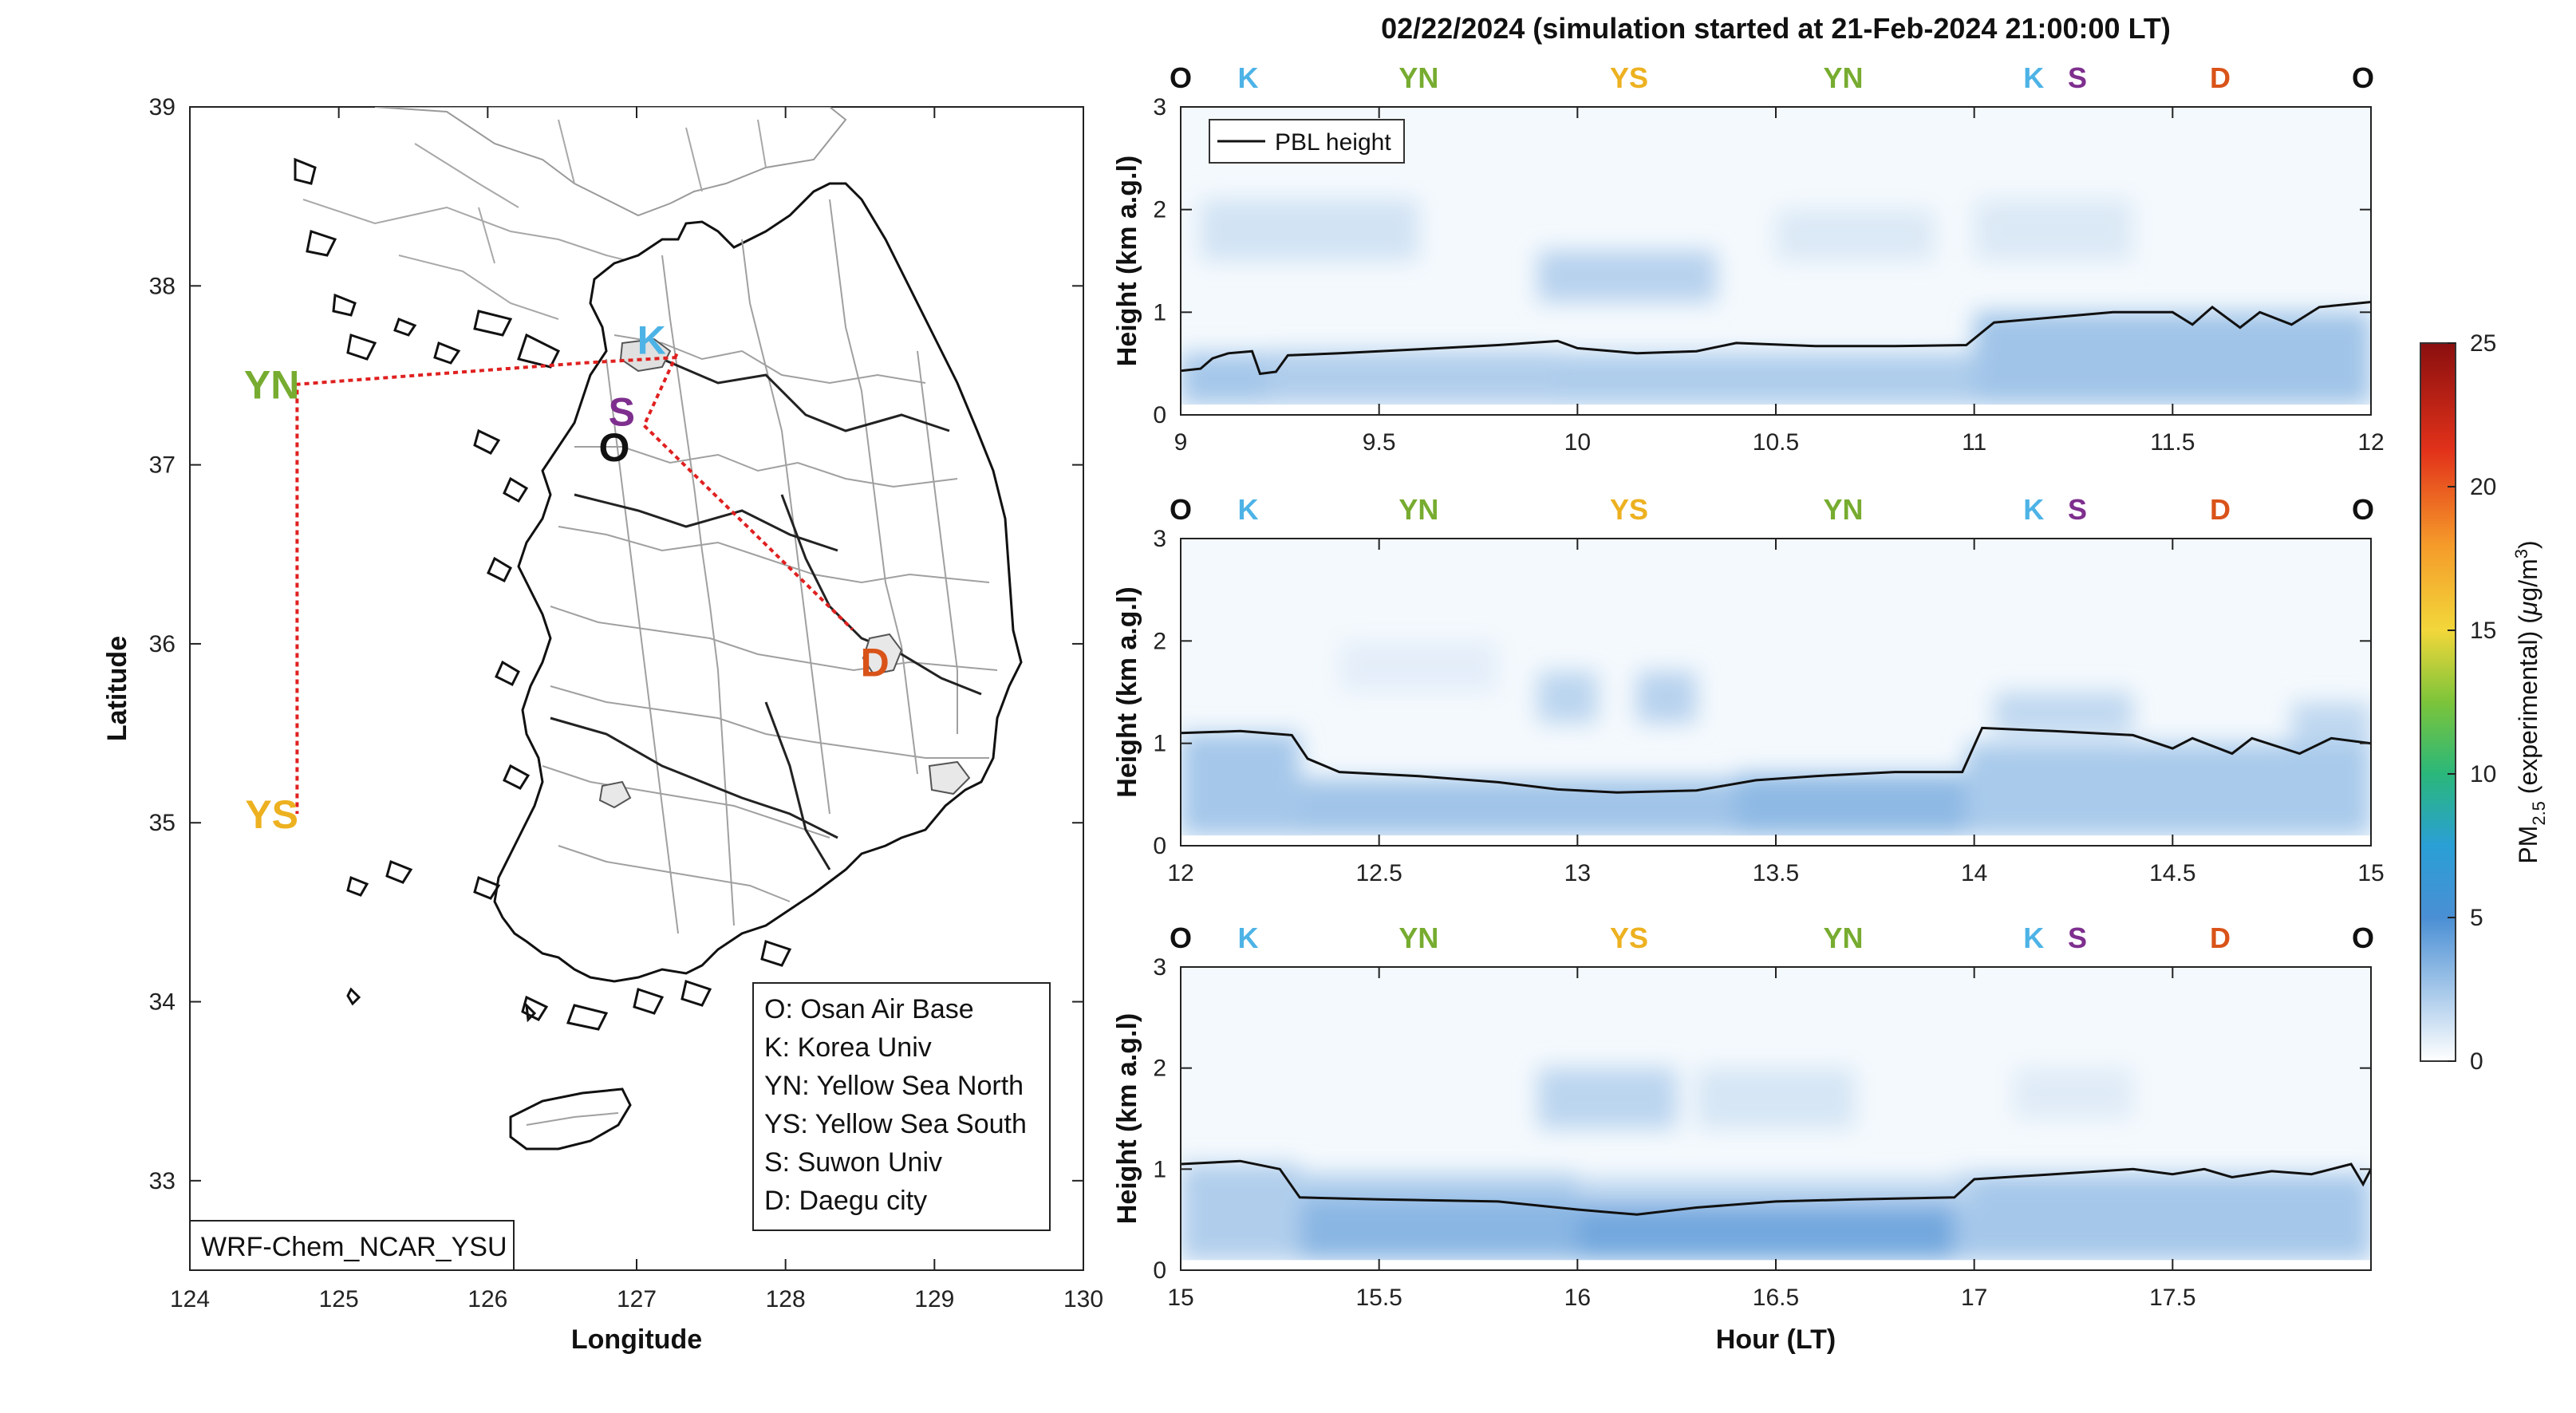  I want to click on colorbar-tick-label: 5, so click(2476, 918).